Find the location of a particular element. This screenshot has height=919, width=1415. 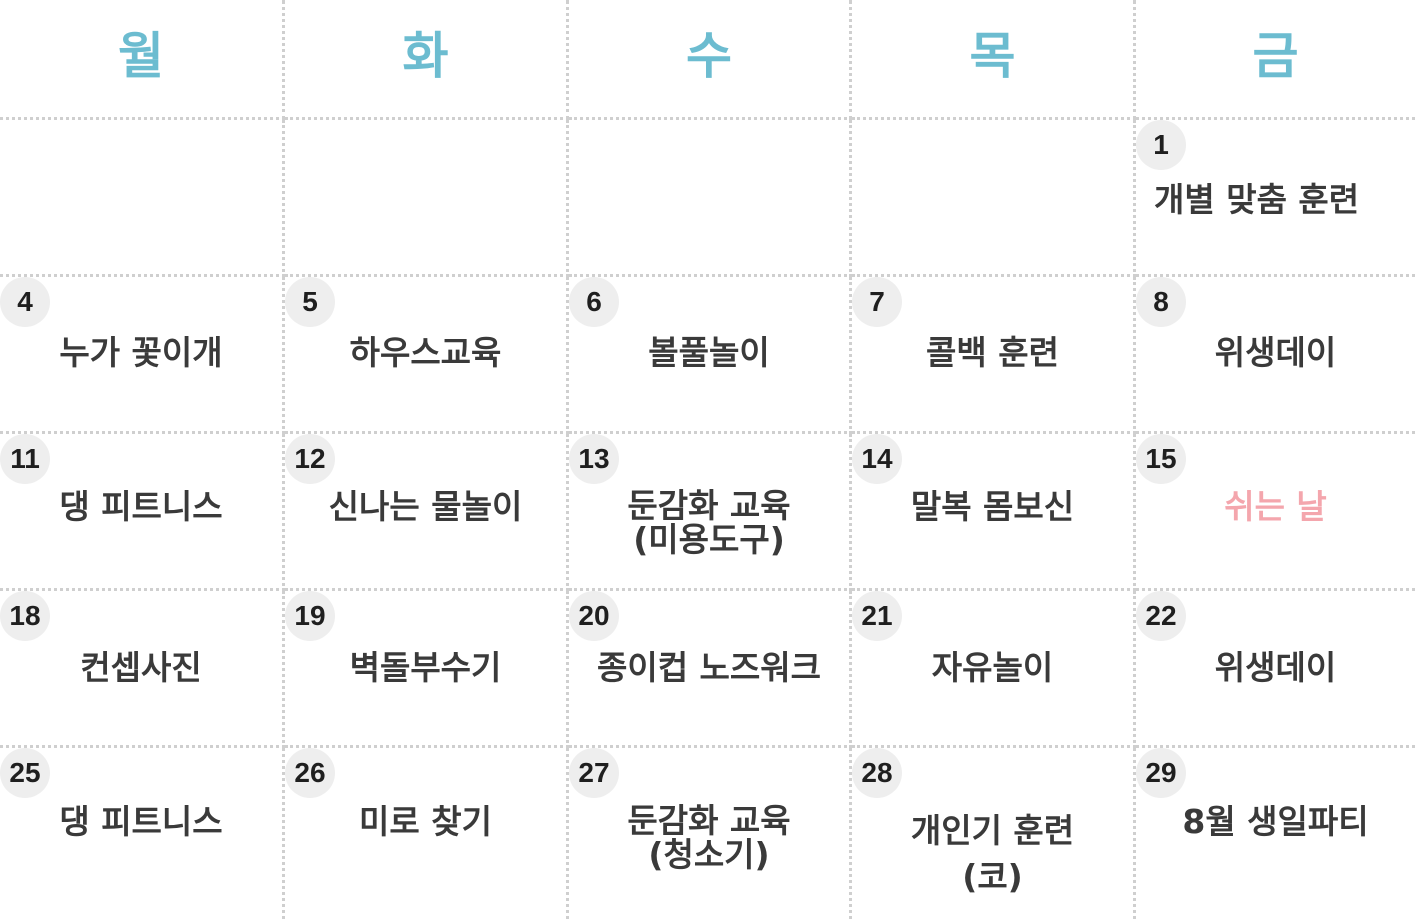

day-cell: 18 컨셉사진 is located at coordinates (142, 669).